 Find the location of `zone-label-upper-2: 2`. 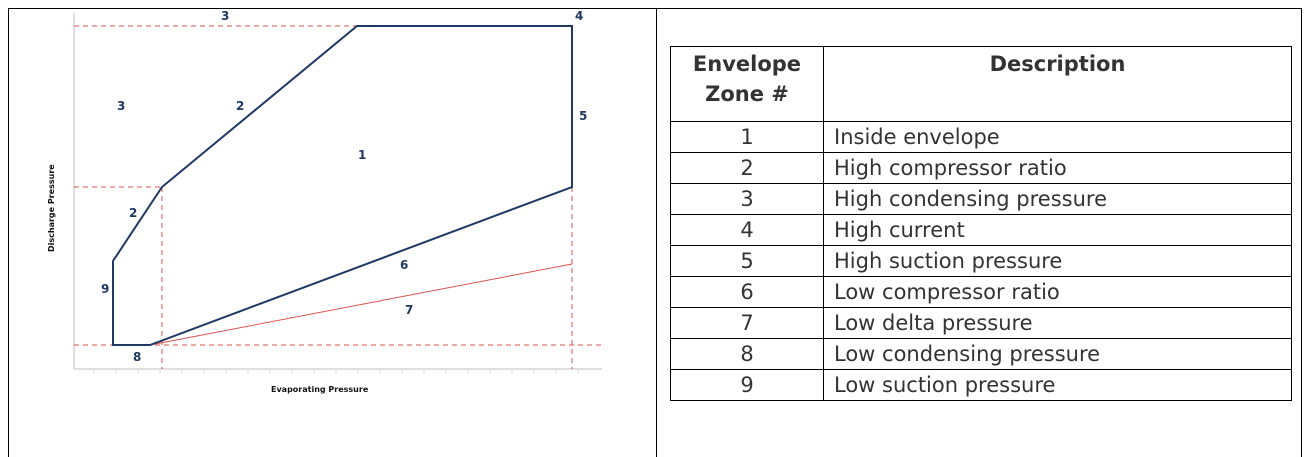

zone-label-upper-2: 2 is located at coordinates (240, 106).